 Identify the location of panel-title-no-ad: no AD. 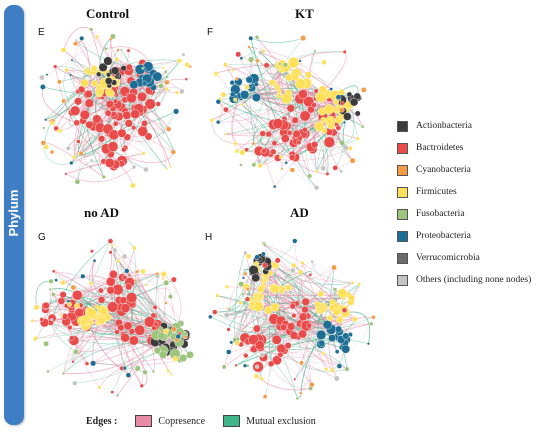
(102, 212).